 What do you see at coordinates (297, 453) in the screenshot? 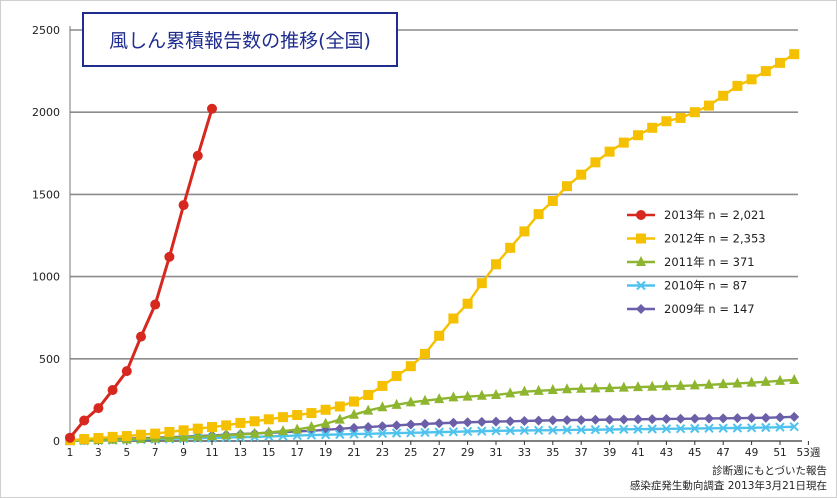
I see `x-tick-label: 17` at bounding box center [297, 453].